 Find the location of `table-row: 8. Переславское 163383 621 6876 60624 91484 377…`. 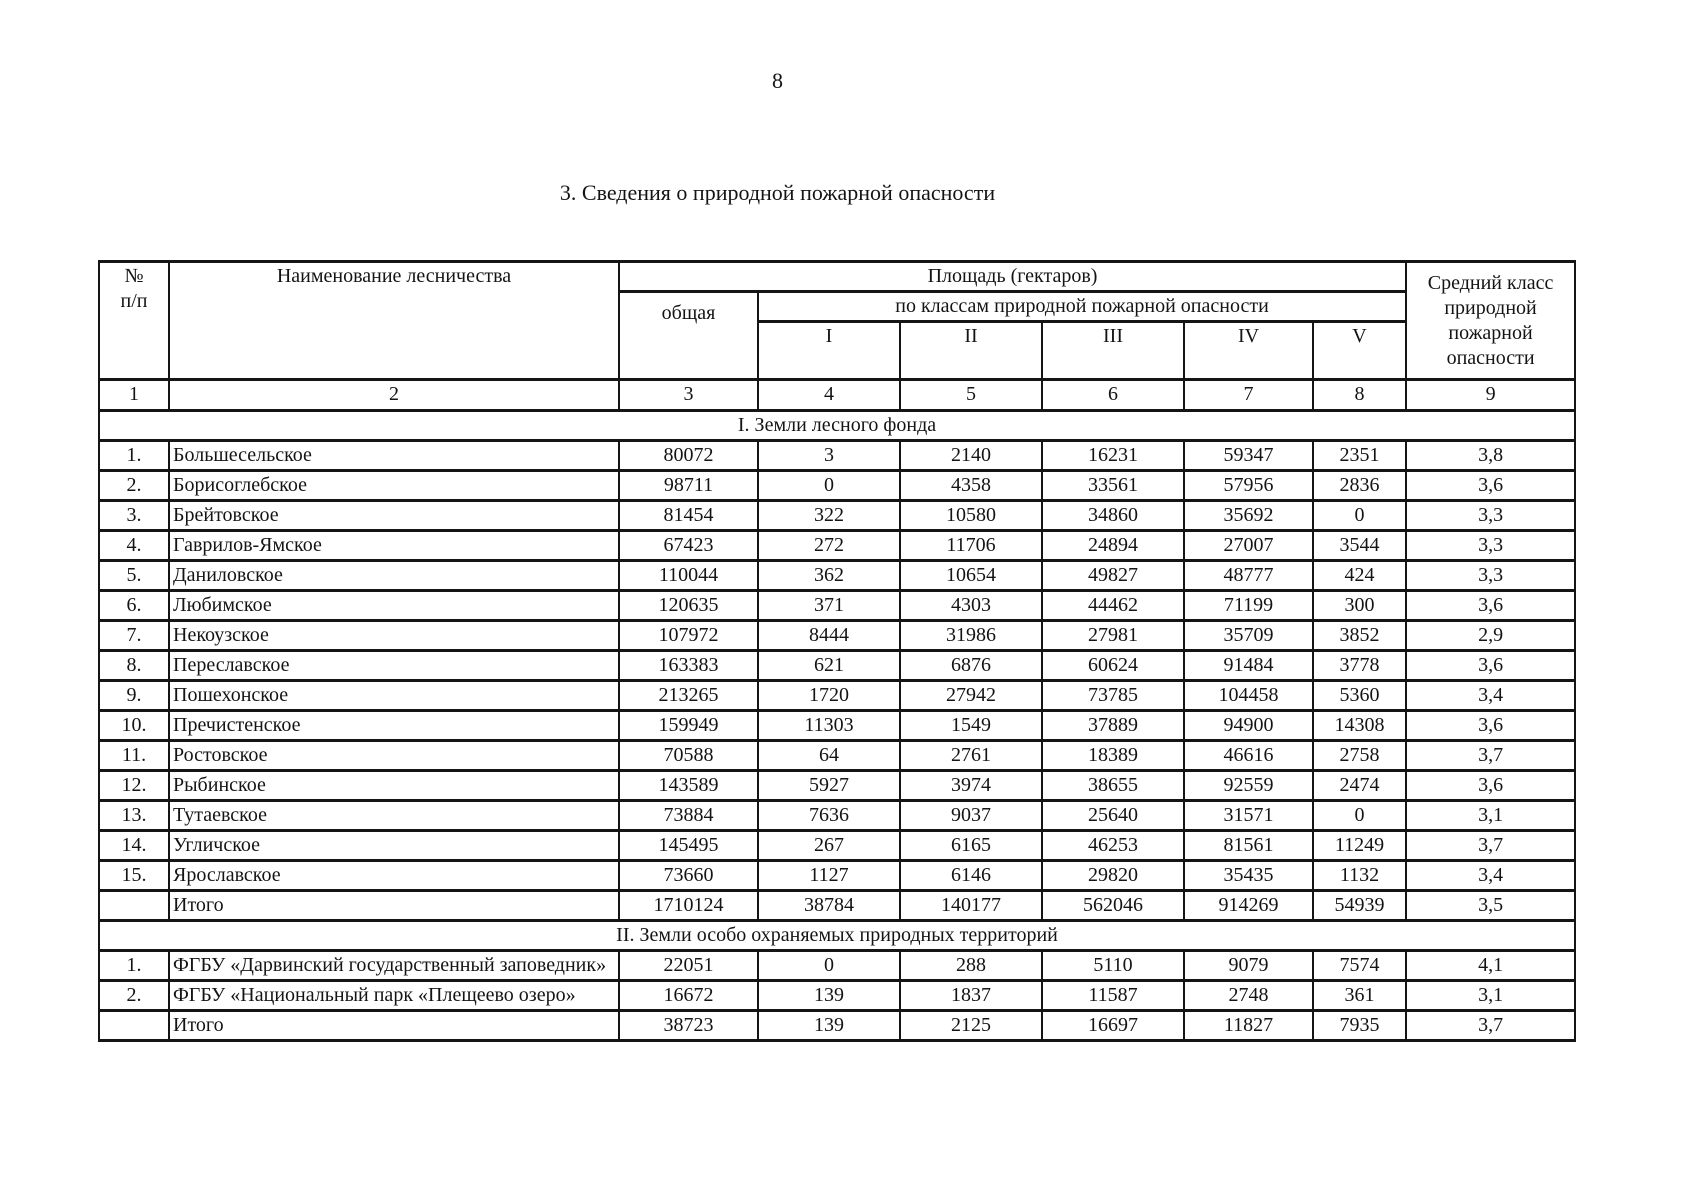

table-row: 8. Переславское 163383 621 6876 60624 91484 377… is located at coordinates (837, 665).